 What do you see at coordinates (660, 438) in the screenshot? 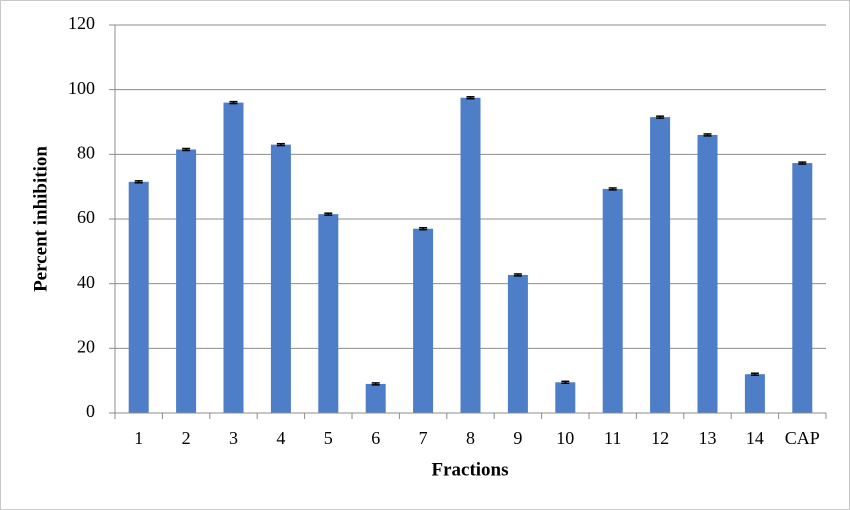
I see `x-tick-label: 12` at bounding box center [660, 438].